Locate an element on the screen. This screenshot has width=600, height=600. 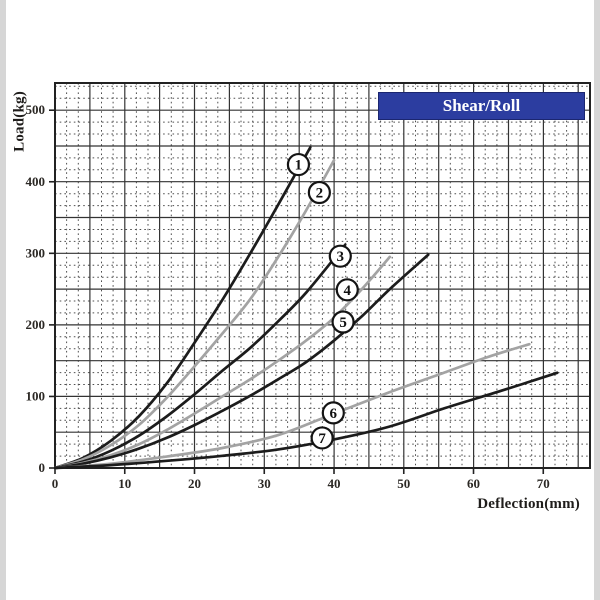
curve-label-markers: 12 3 4 5 67 is located at coordinates (322, 301).